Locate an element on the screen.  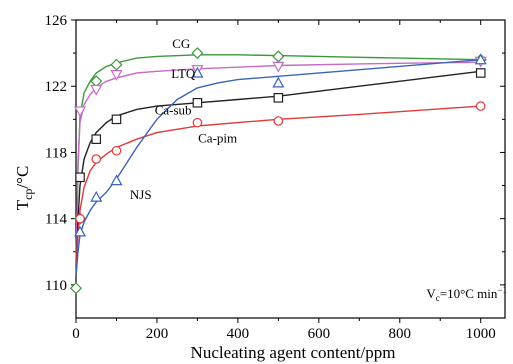
annotation-main: V is located at coordinates (431, 293).